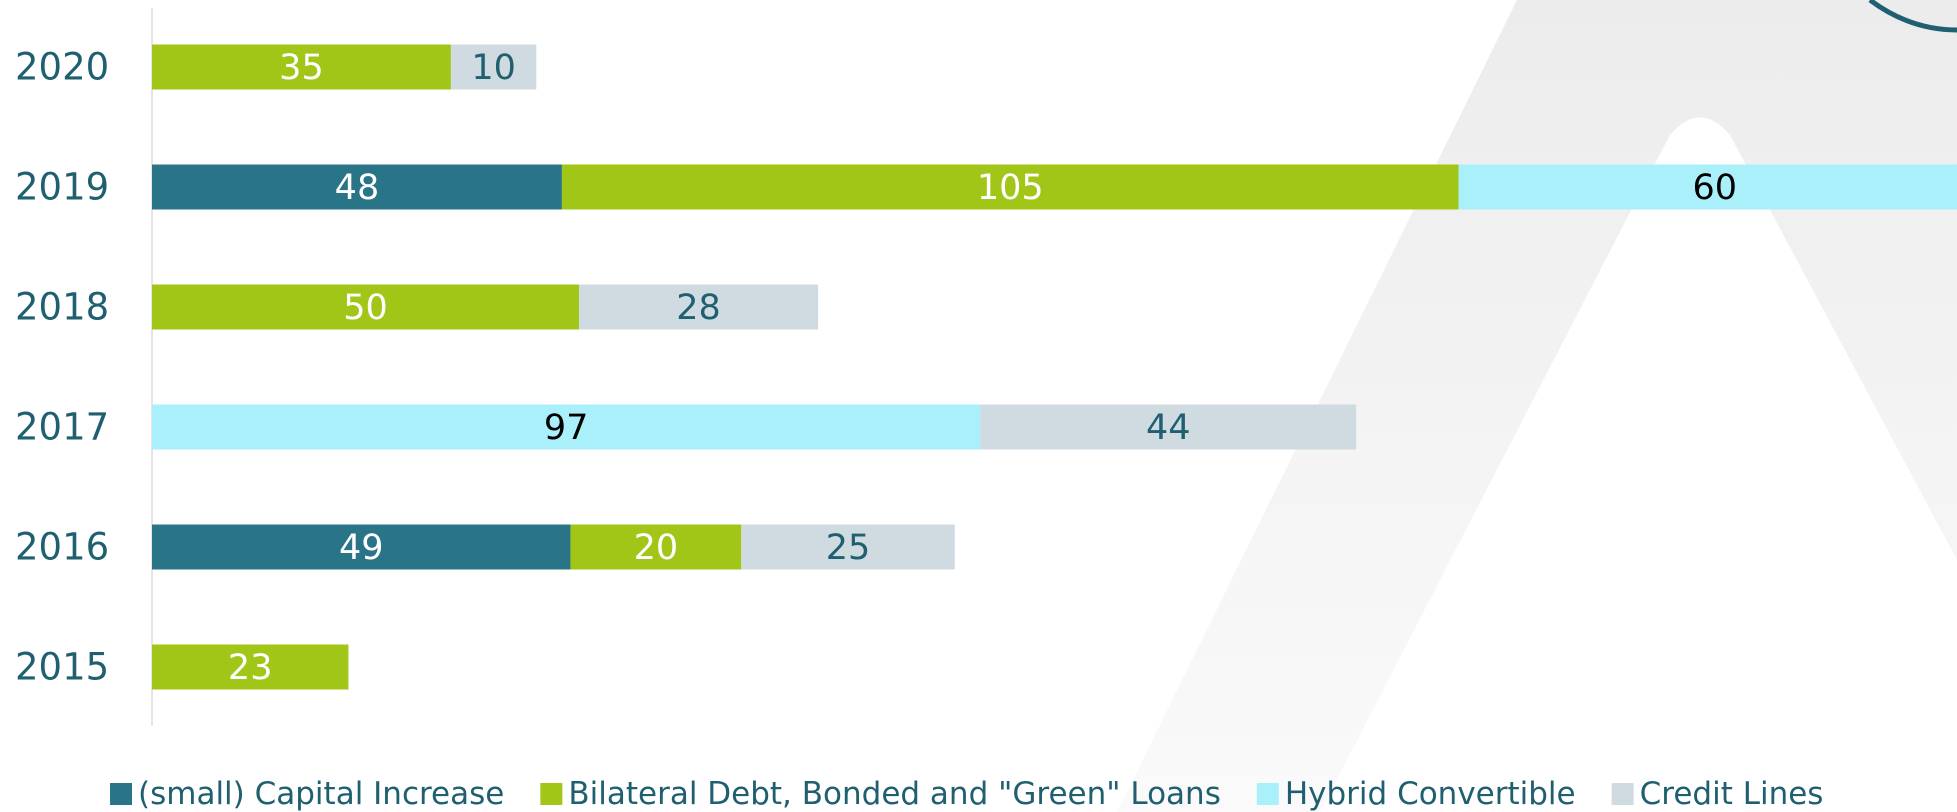 Image resolution: width=1957 pixels, height=812 pixels. What do you see at coordinates (321, 794) in the screenshot?
I see `legend-label: (small) Capital Increase` at bounding box center [321, 794].